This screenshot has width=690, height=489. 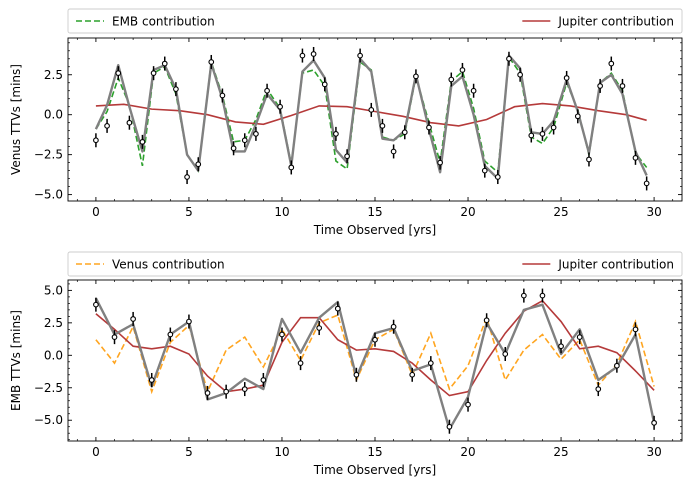 What do you see at coordinates (16, 360) in the screenshot?
I see `y-axis-label: EMB TTVs [mins]` at bounding box center [16, 360].